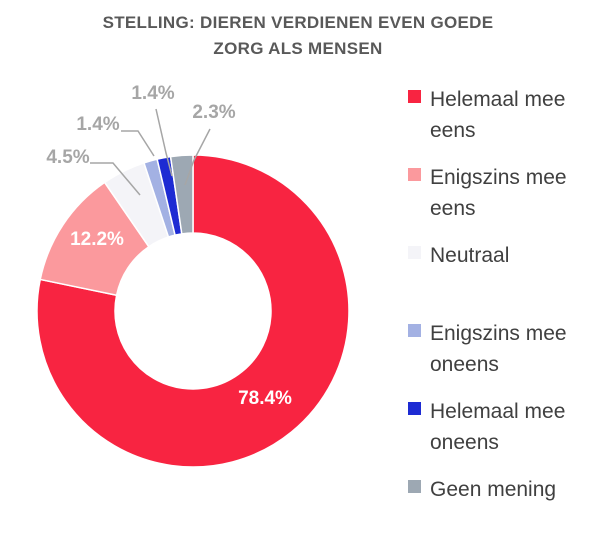 The width and height of the screenshot is (596, 549). I want to click on legend-label: Geen mening, so click(512, 489).